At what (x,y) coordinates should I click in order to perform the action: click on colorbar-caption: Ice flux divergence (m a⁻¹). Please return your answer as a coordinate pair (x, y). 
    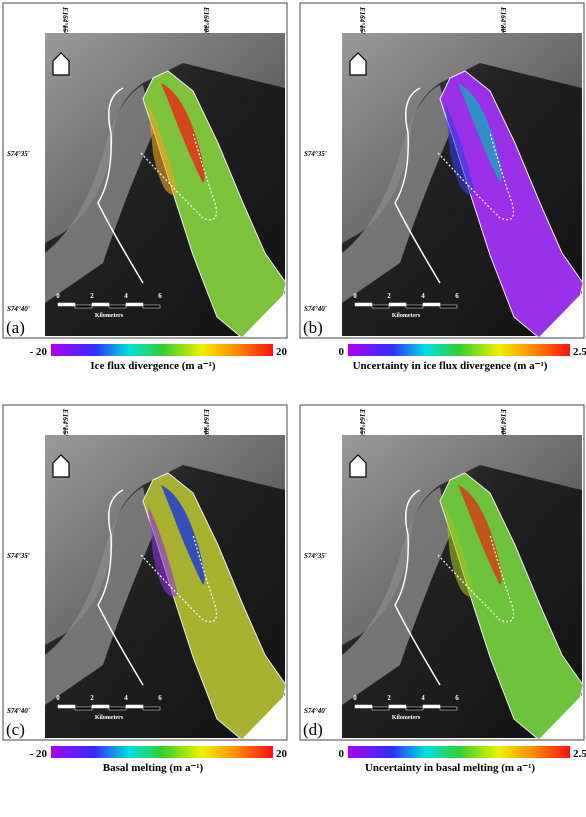
    Looking at the image, I should click on (153, 366).